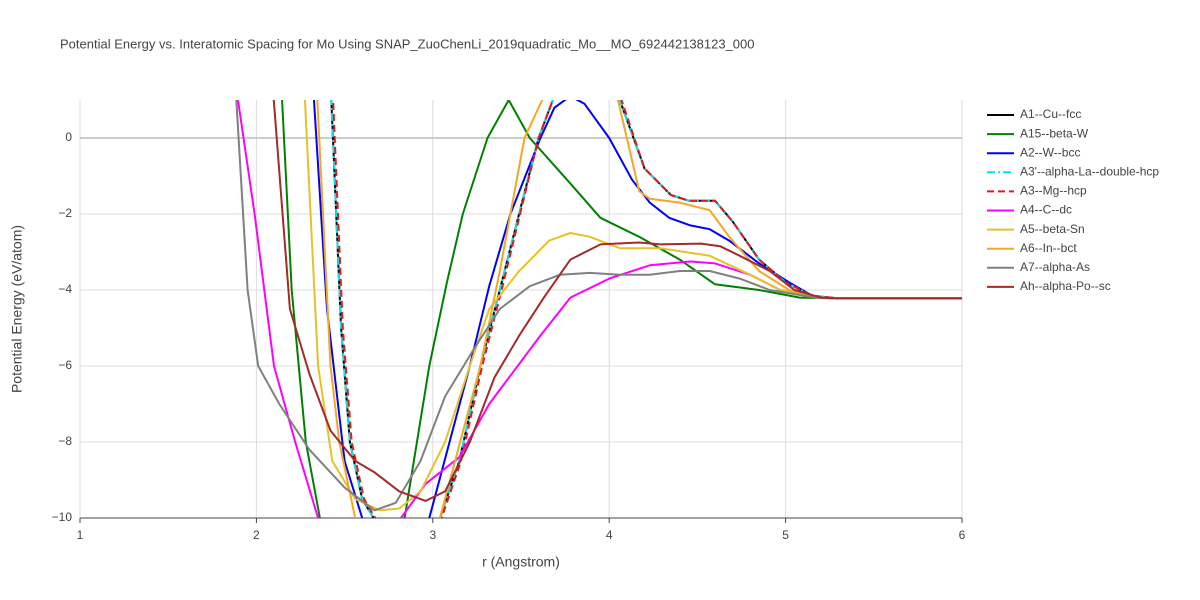 This screenshot has height=600, width=1200. Describe the element at coordinates (65, 441) in the screenshot. I see `y-tick-label: −8` at that location.